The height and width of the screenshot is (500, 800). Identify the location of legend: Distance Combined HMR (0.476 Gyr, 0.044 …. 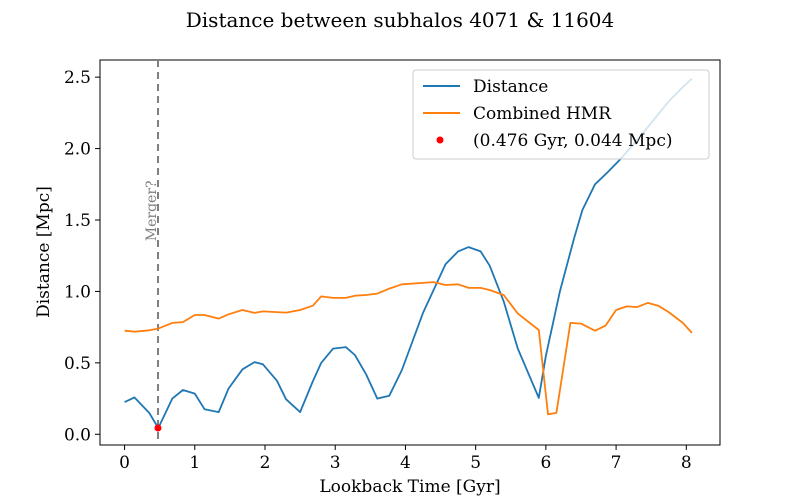
(561, 114).